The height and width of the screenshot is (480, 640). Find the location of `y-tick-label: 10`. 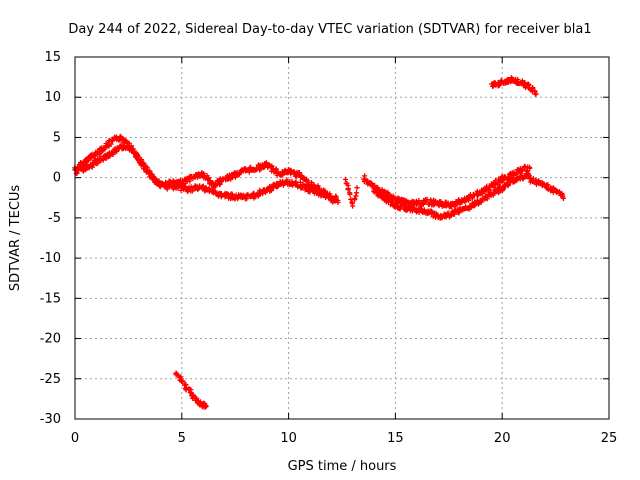

y-tick-label: 10 is located at coordinates (52, 97).